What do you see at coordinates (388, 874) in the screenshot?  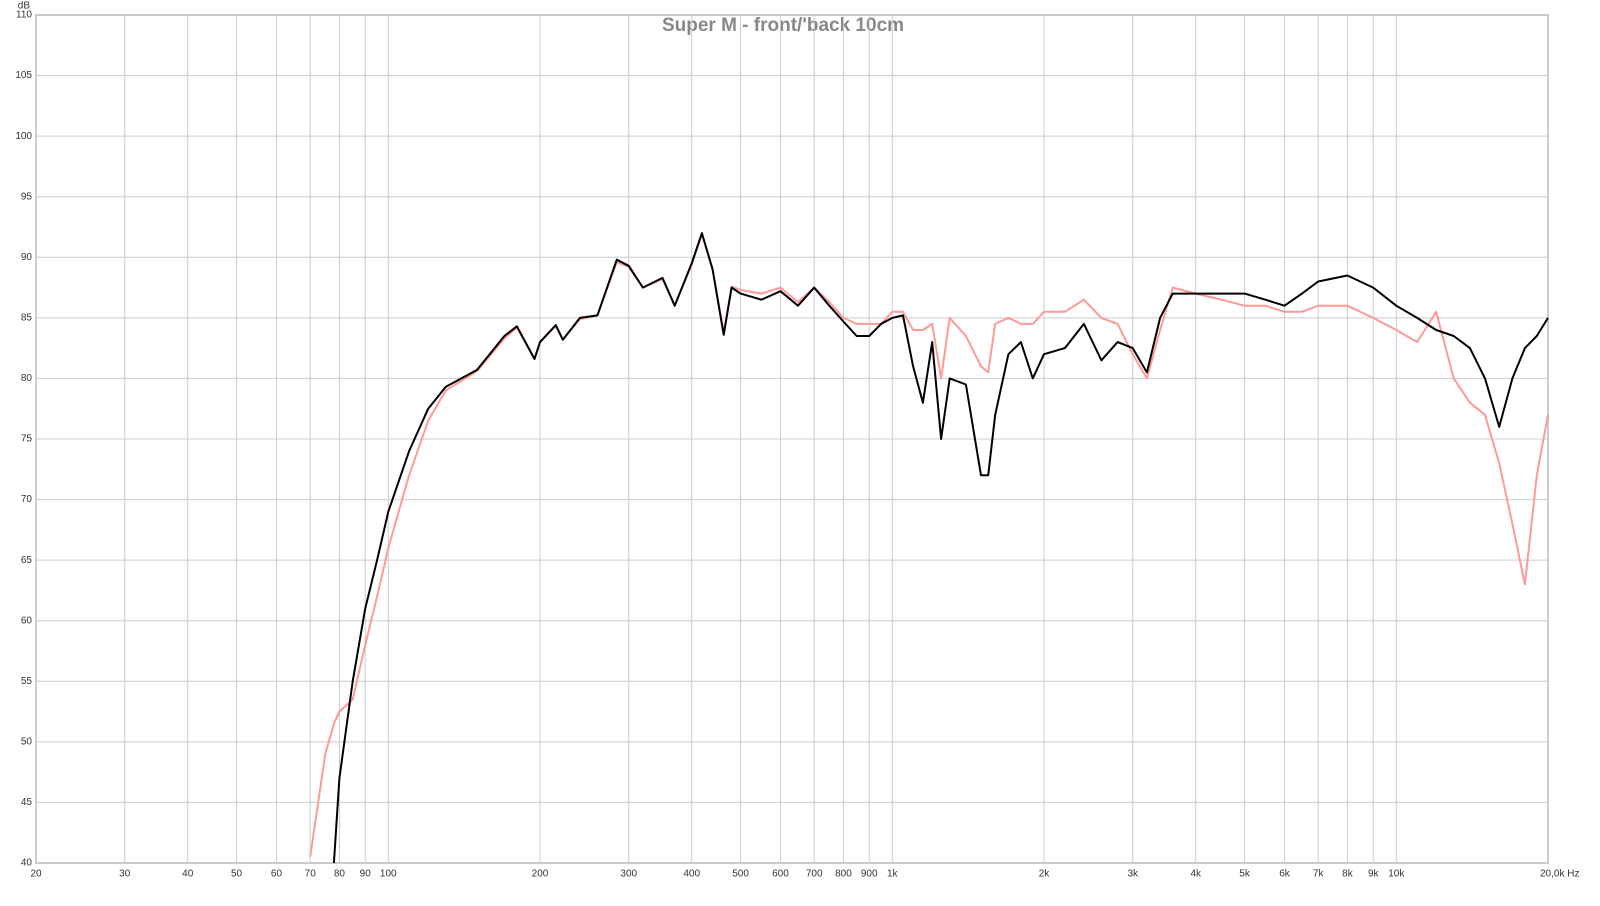 I see `x-tick-label: 100` at bounding box center [388, 874].